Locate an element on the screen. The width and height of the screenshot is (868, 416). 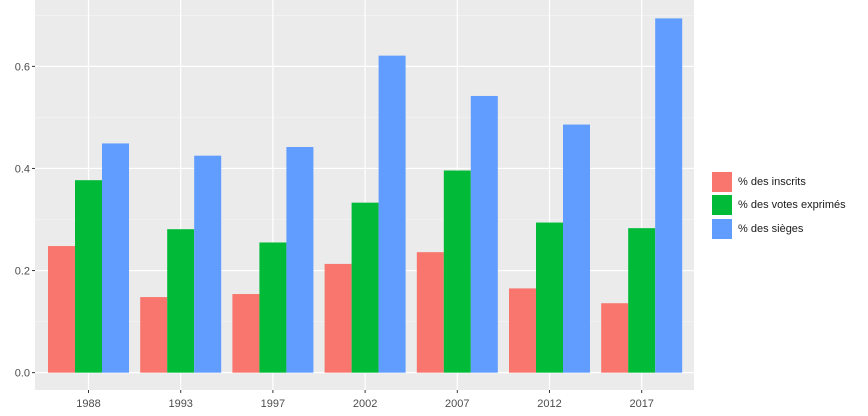
legend-key-inscrits is located at coordinates (722, 181).